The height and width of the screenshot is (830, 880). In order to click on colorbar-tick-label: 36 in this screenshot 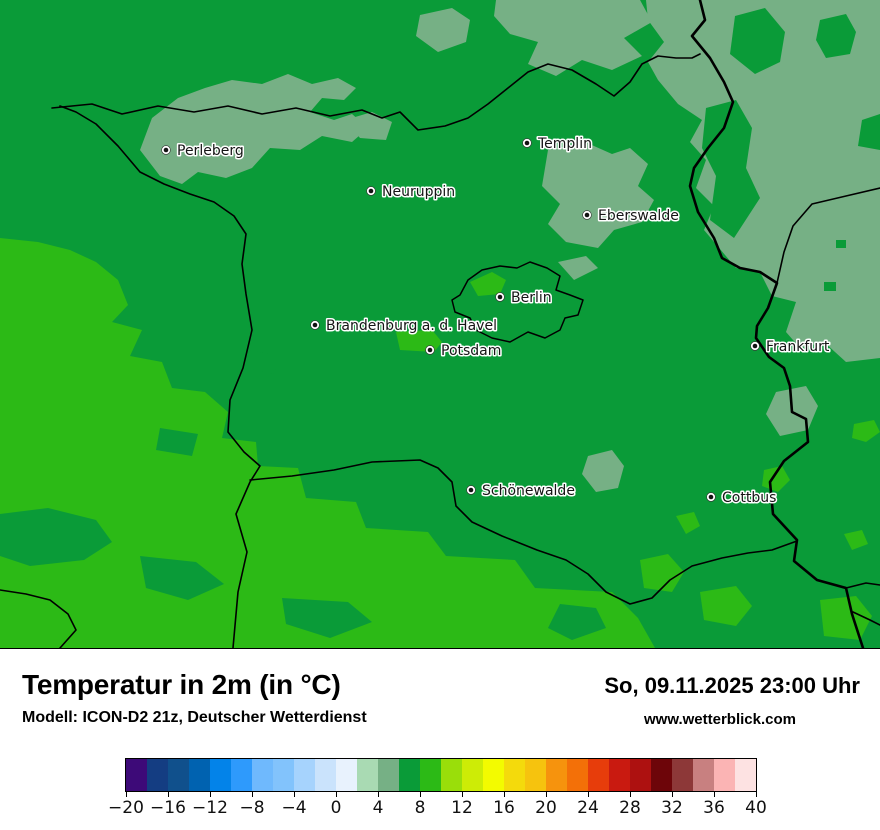, I will do `click(714, 808)`.